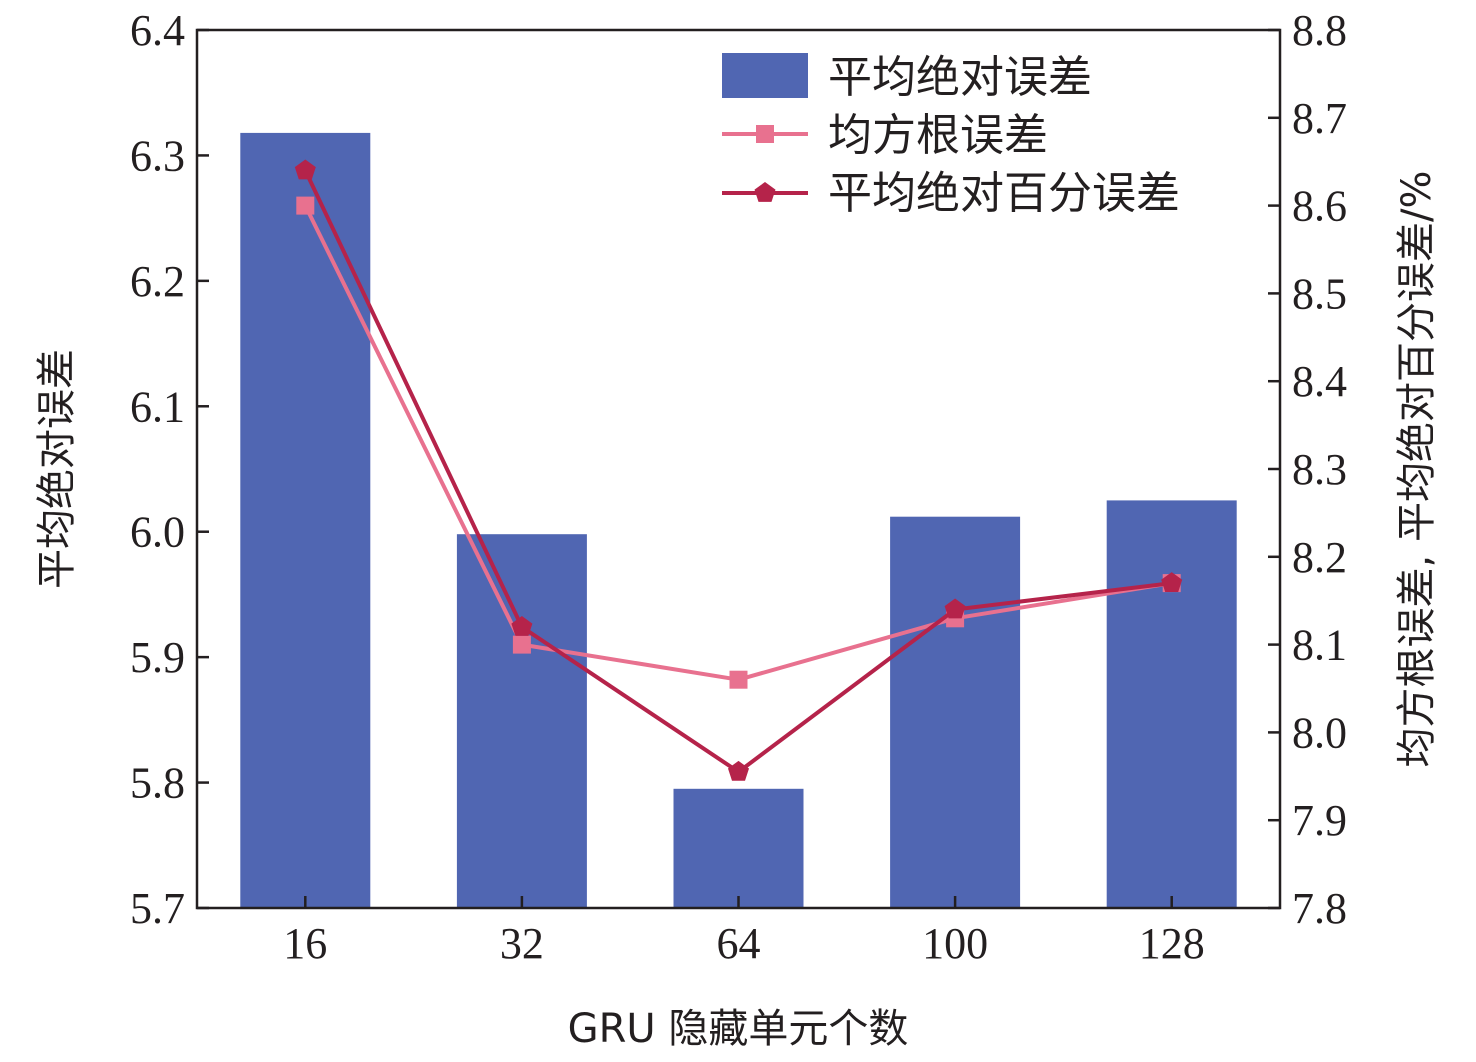 This screenshot has width=1476, height=1062. Describe the element at coordinates (157, 783) in the screenshot. I see `left-tick-label-5.8: 5.8` at that location.